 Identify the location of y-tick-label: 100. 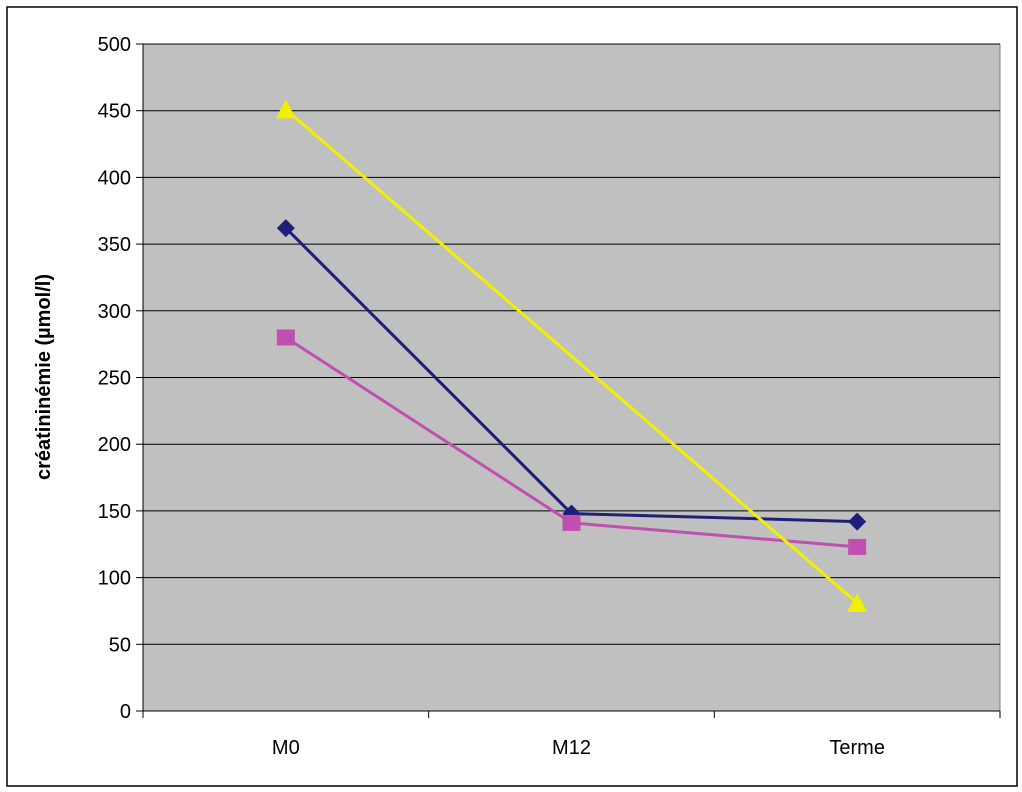
(114, 579).